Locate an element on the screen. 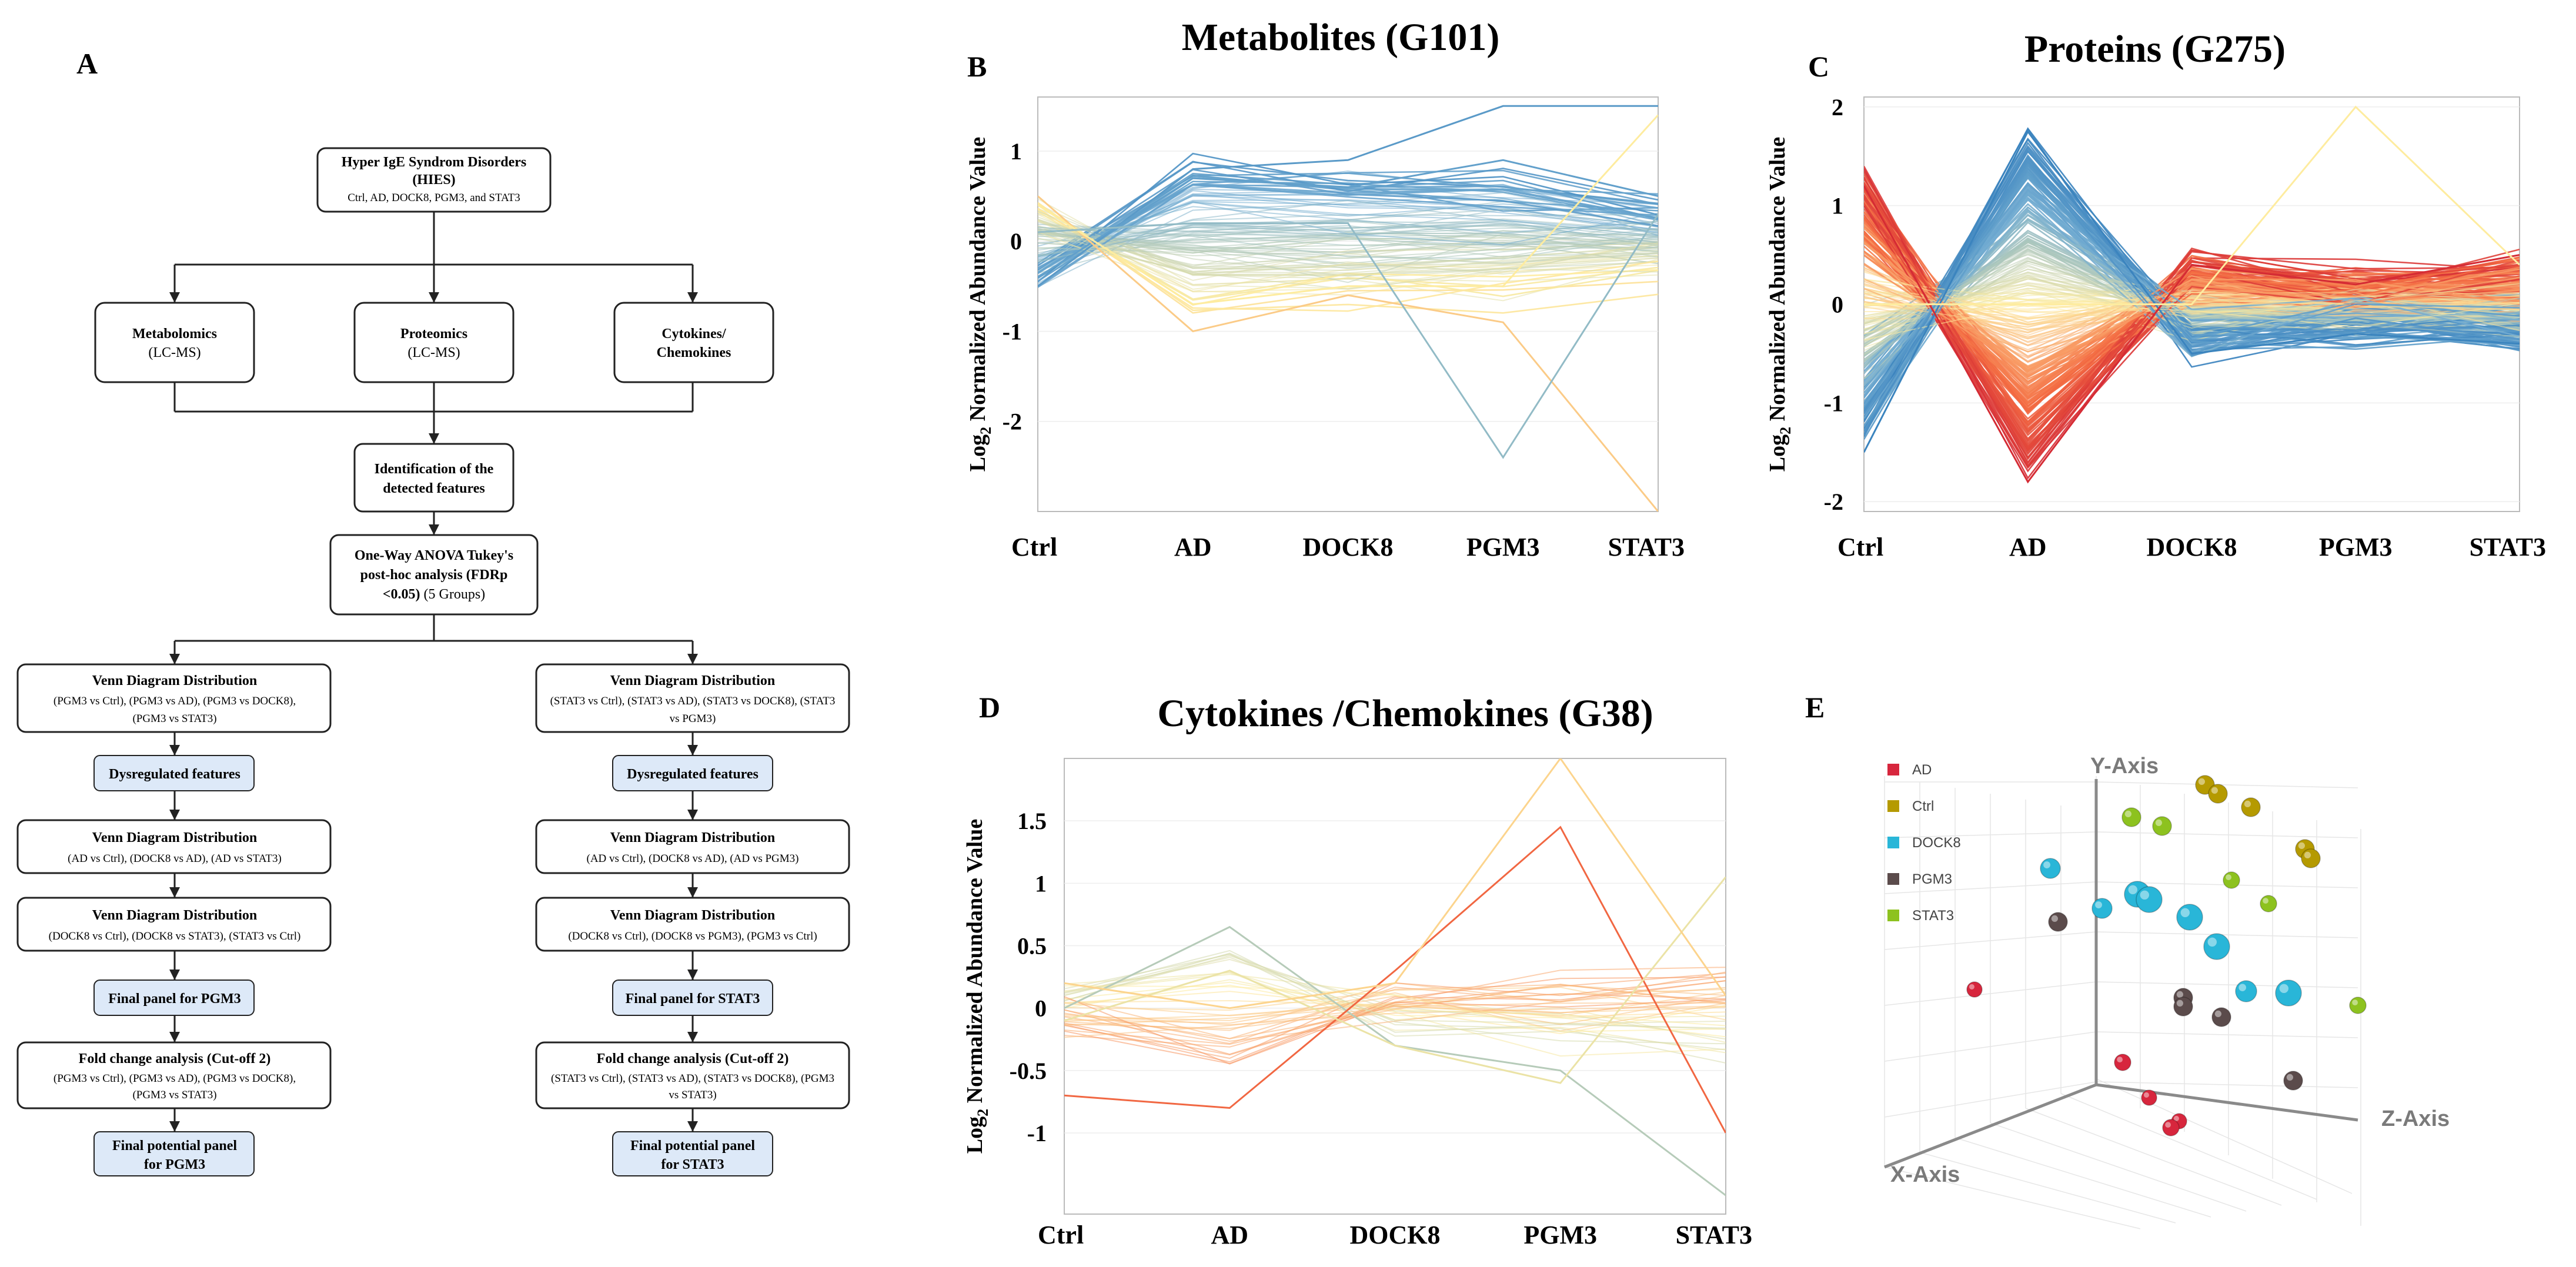 This screenshot has width=2576, height=1267. cytokines-detail: Chemokines is located at coordinates (694, 352).